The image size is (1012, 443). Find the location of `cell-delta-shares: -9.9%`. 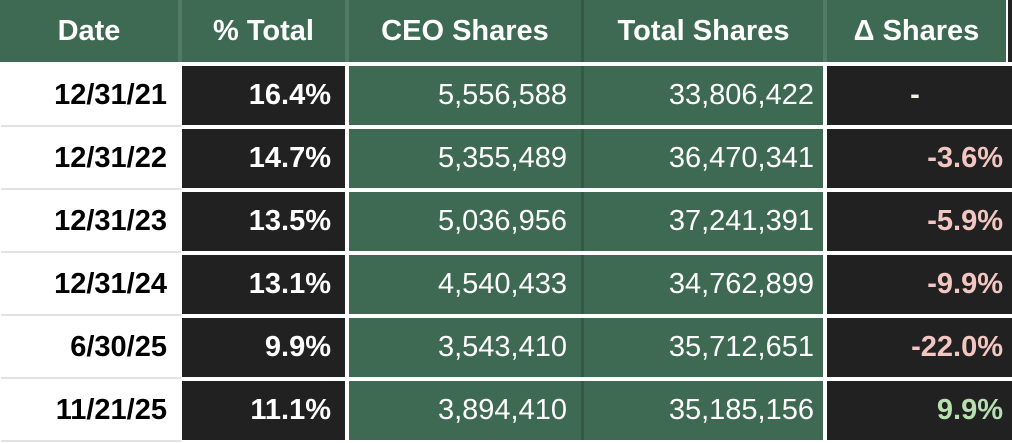

cell-delta-shares: -9.9% is located at coordinates (917, 284).